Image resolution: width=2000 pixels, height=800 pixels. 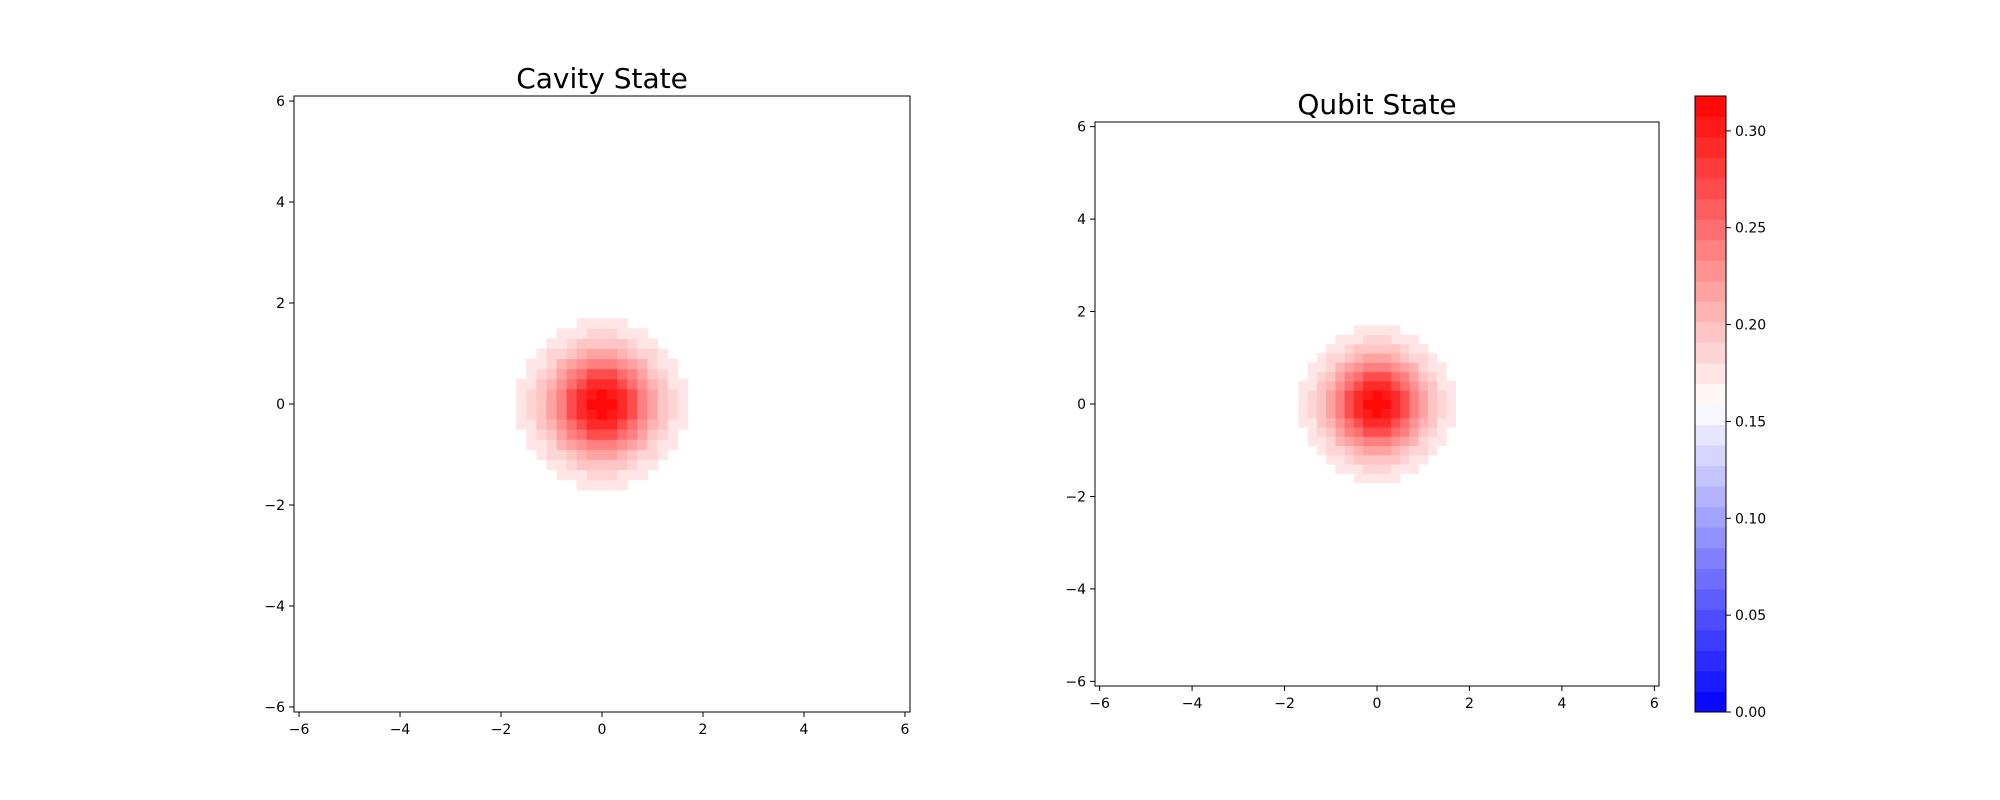 What do you see at coordinates (1081, 220) in the screenshot?
I see `y-tick-label: 4` at bounding box center [1081, 220].